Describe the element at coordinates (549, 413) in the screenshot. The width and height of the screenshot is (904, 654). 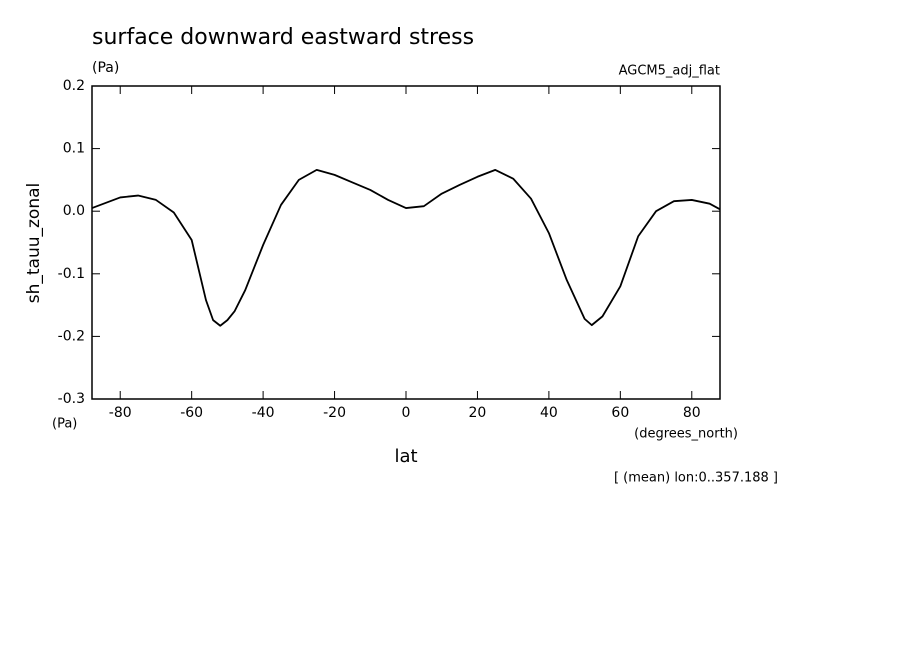
I see `x-tick-label: 40` at that location.